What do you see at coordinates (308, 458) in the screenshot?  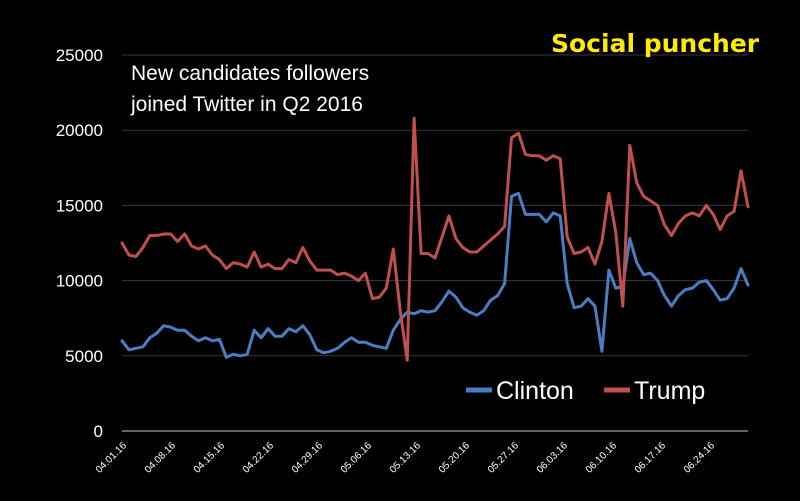 I see `x-tick-label: 04.29.16` at bounding box center [308, 458].